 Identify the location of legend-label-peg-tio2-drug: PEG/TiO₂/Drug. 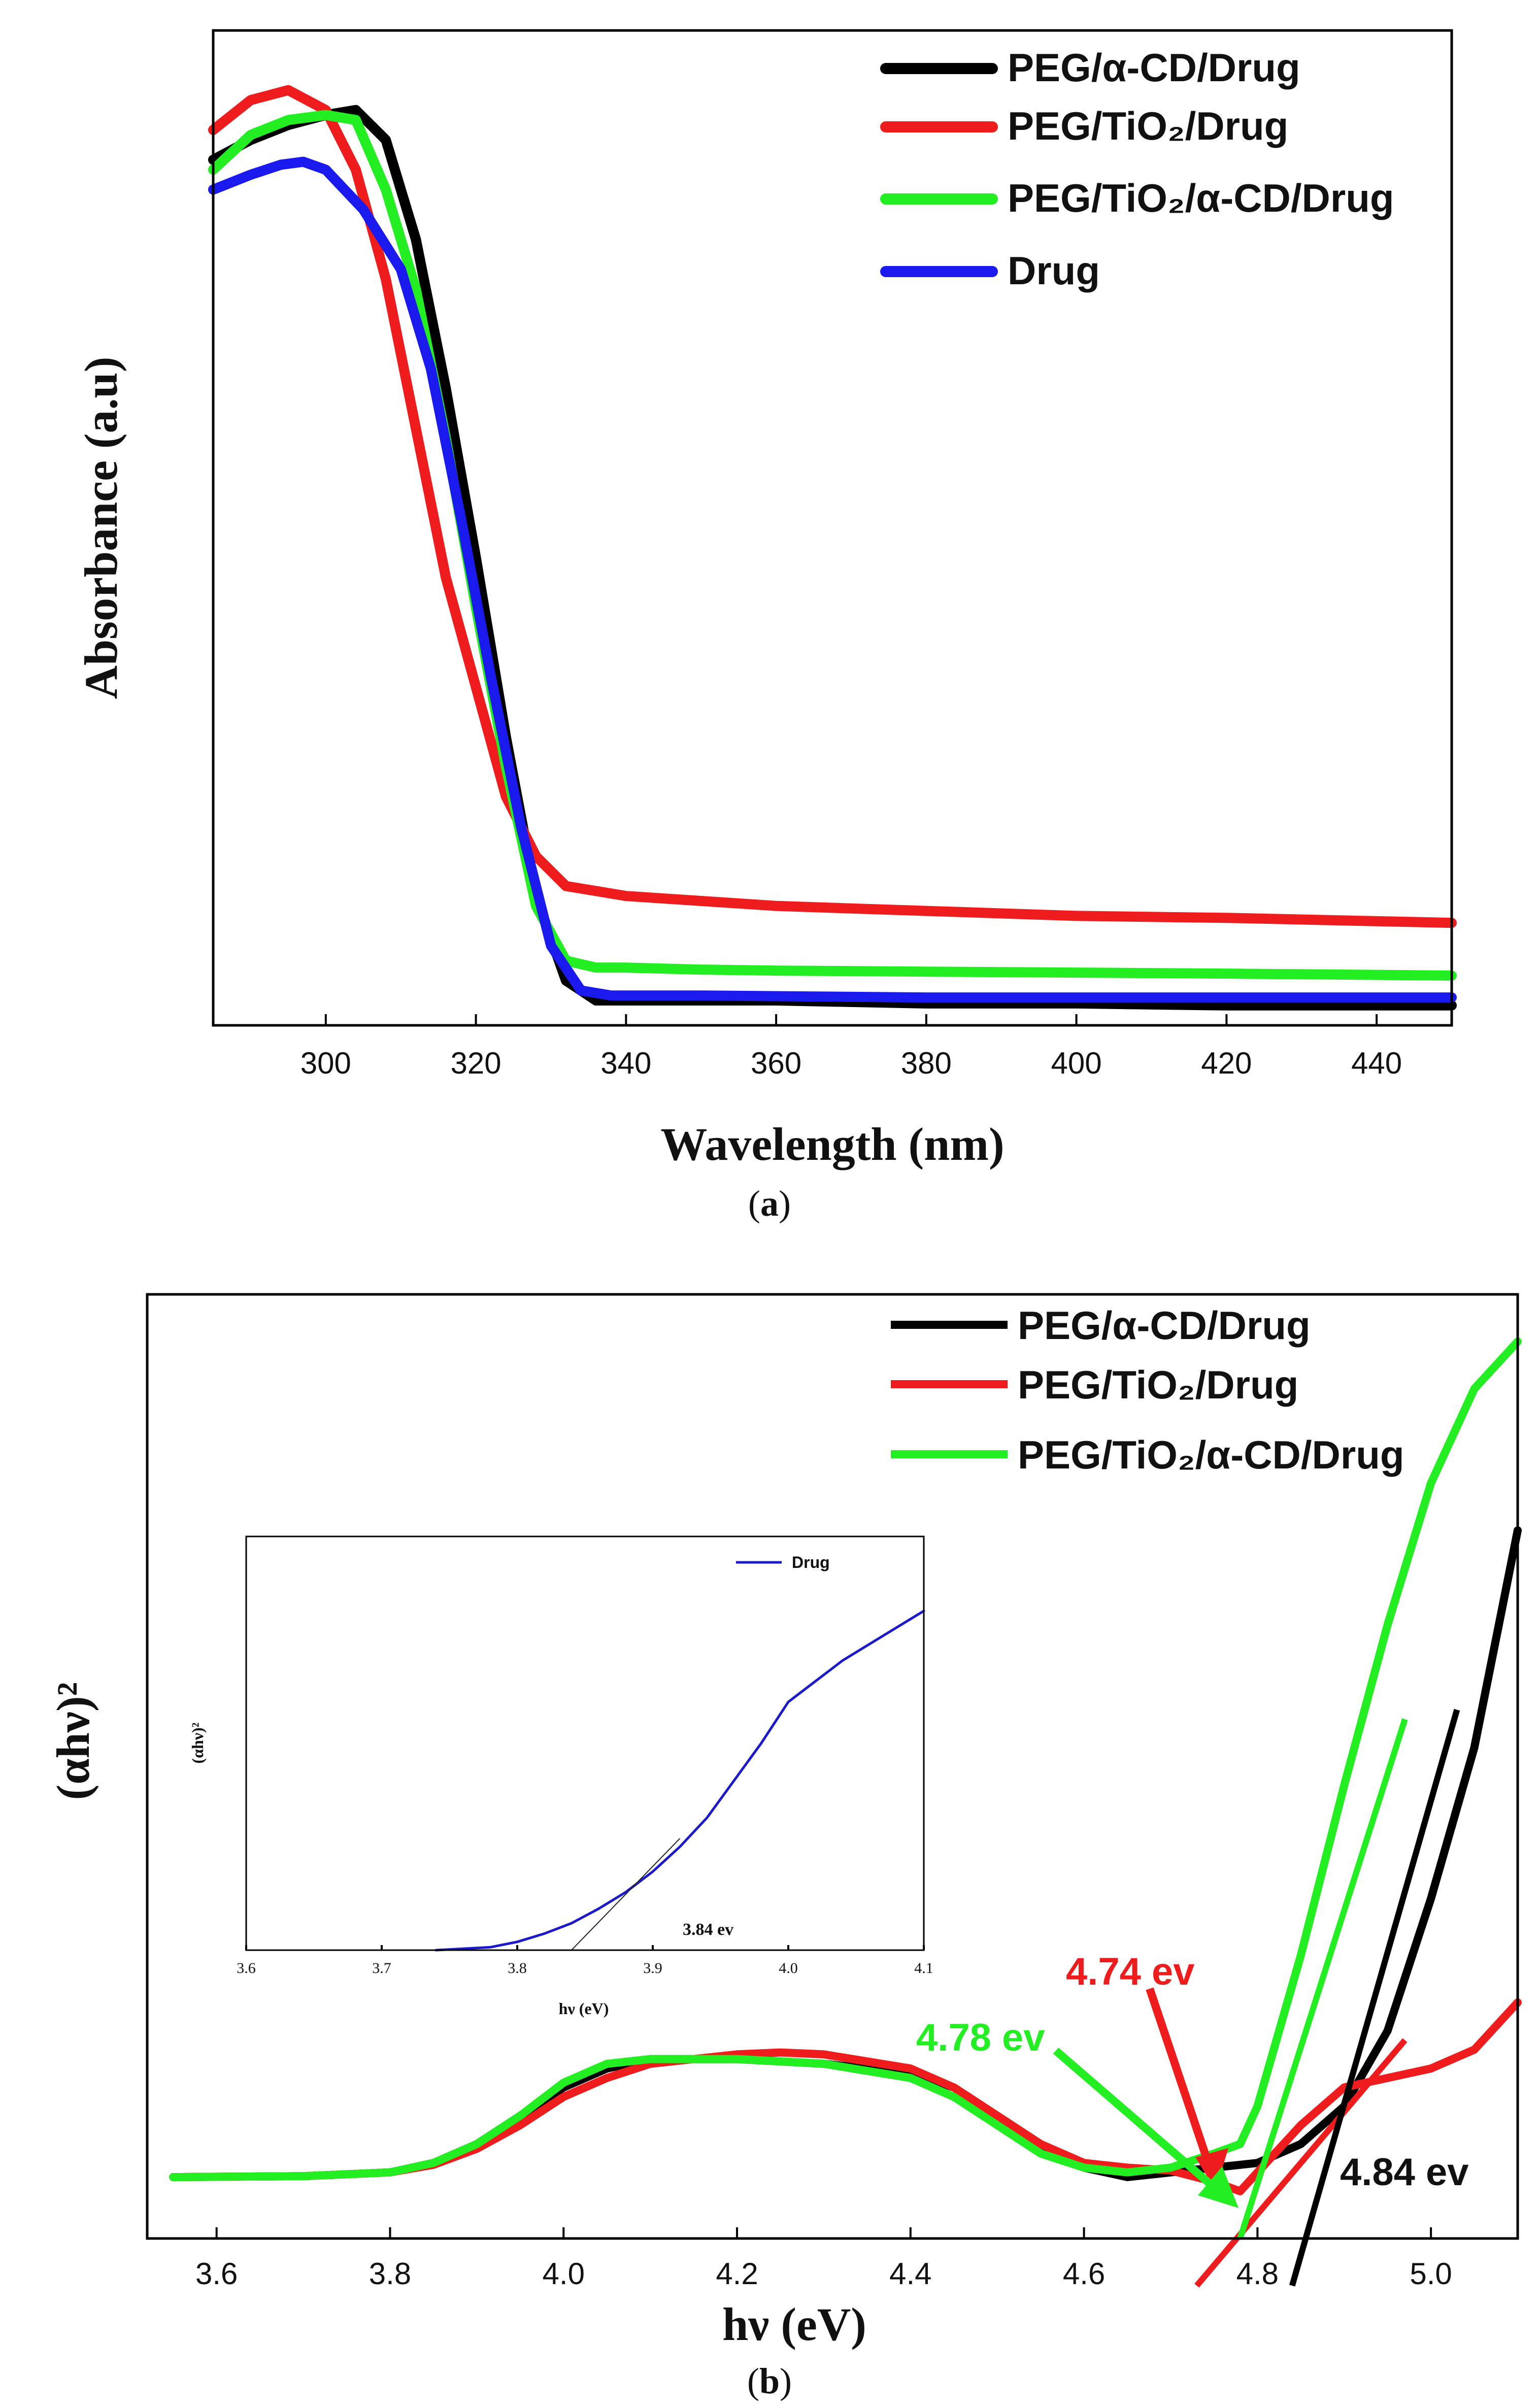
(1148, 126).